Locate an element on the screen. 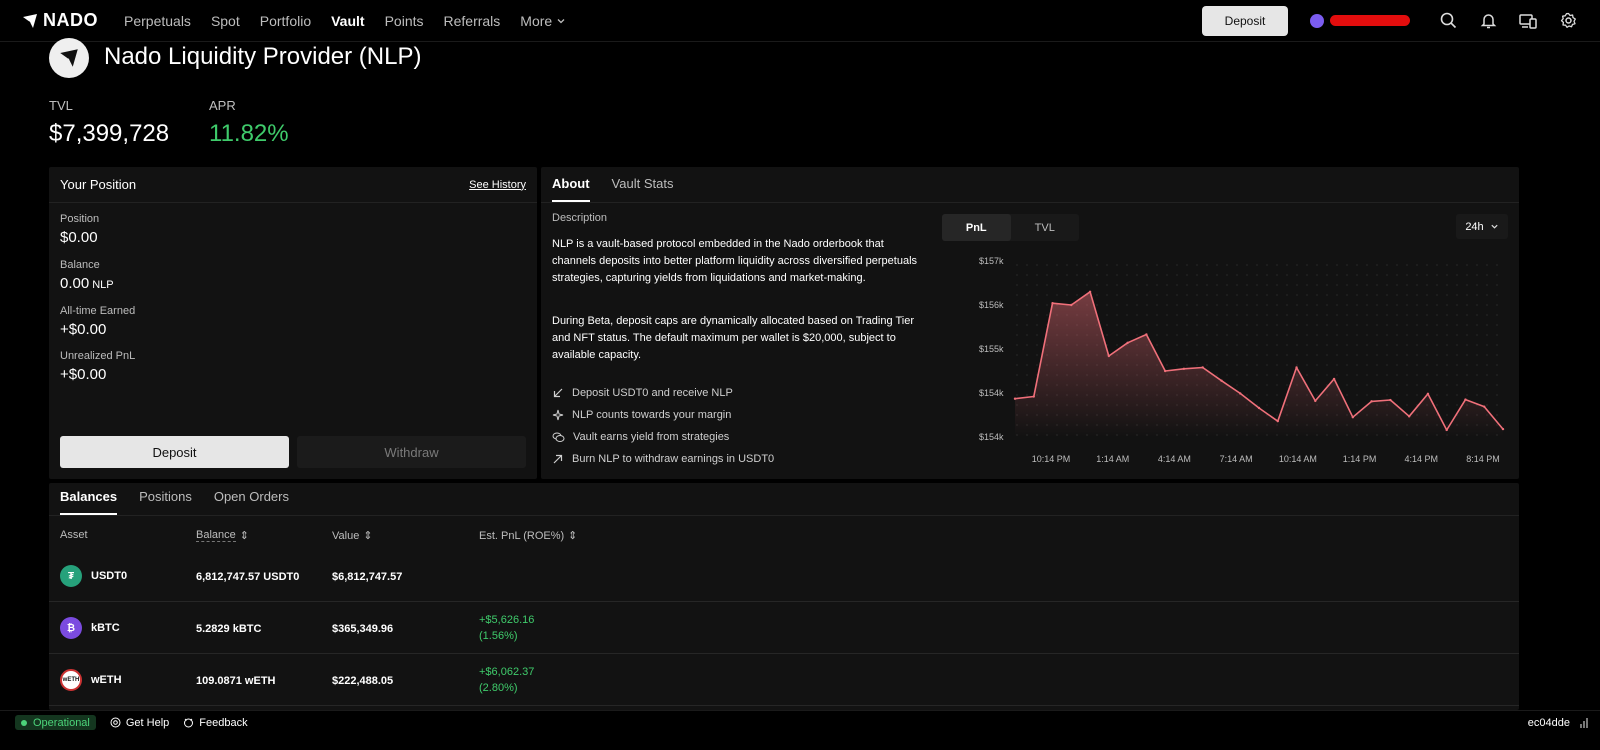 The width and height of the screenshot is (1600, 750). x-tick-label: 8:14 PM is located at coordinates (1483, 459).